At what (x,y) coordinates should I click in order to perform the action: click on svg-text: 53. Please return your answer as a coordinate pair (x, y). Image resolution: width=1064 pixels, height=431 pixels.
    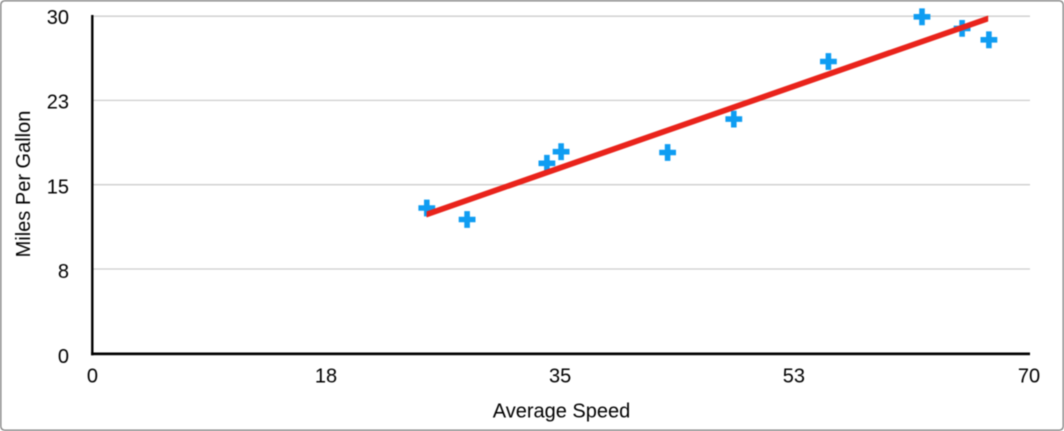
    Looking at the image, I should click on (794, 377).